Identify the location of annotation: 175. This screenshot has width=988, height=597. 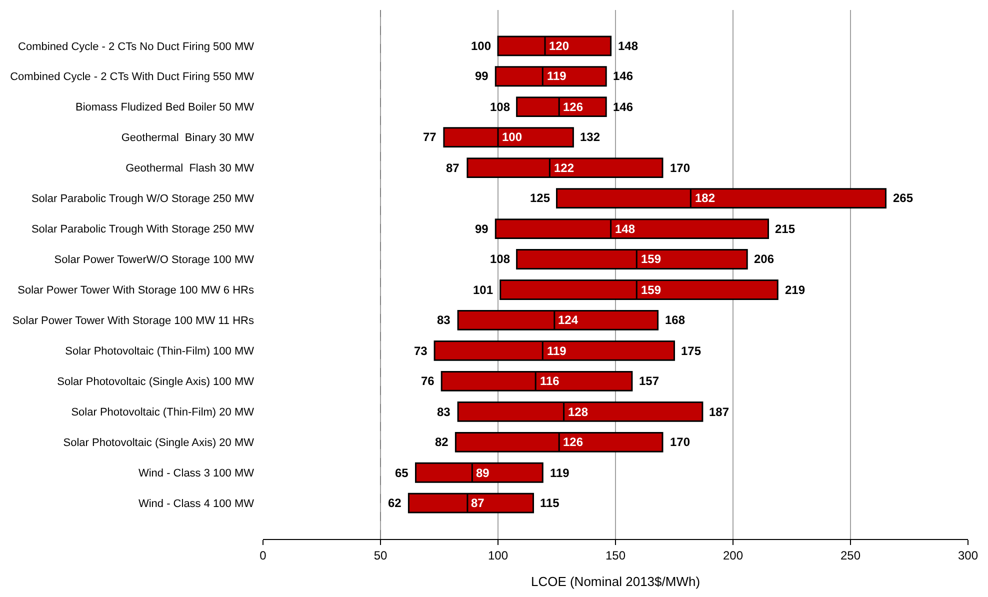
(691, 351).